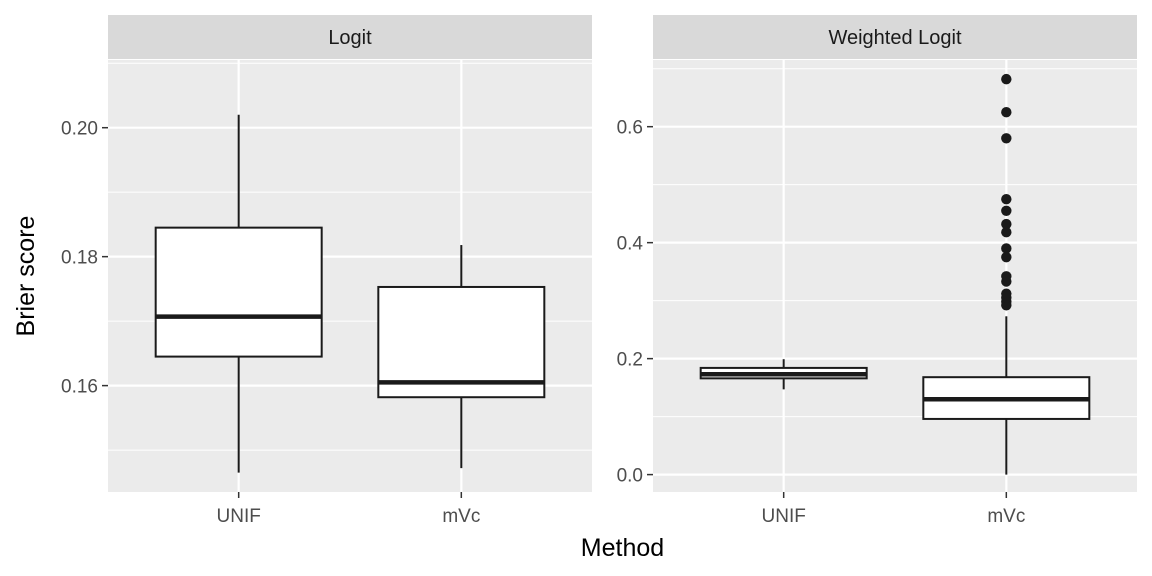 This screenshot has height=576, width=1152. What do you see at coordinates (79, 129) in the screenshot?
I see `y-tick-label: 0.20` at bounding box center [79, 129].